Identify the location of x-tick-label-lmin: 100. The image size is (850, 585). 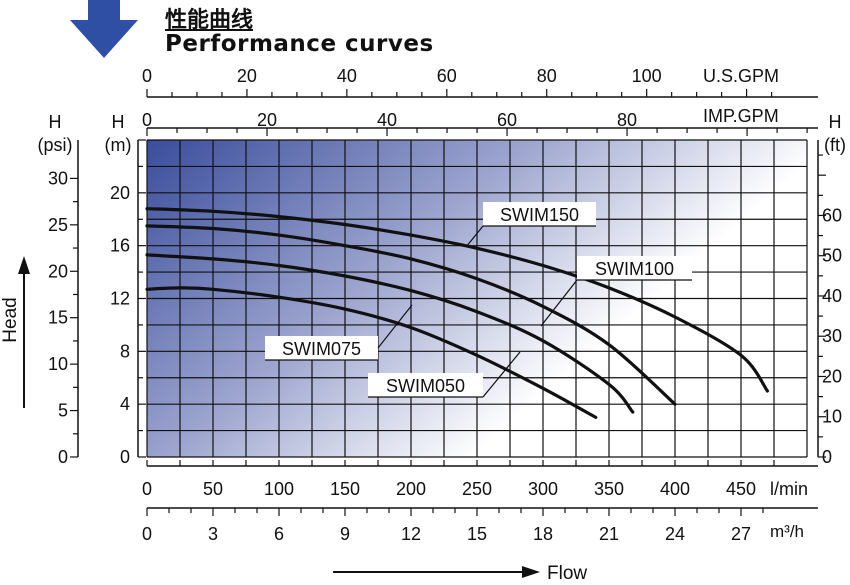
(279, 489).